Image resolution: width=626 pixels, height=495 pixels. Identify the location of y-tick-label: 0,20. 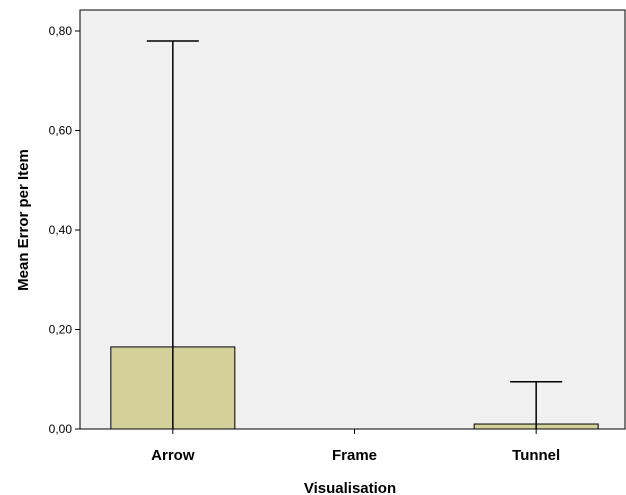
(61, 330).